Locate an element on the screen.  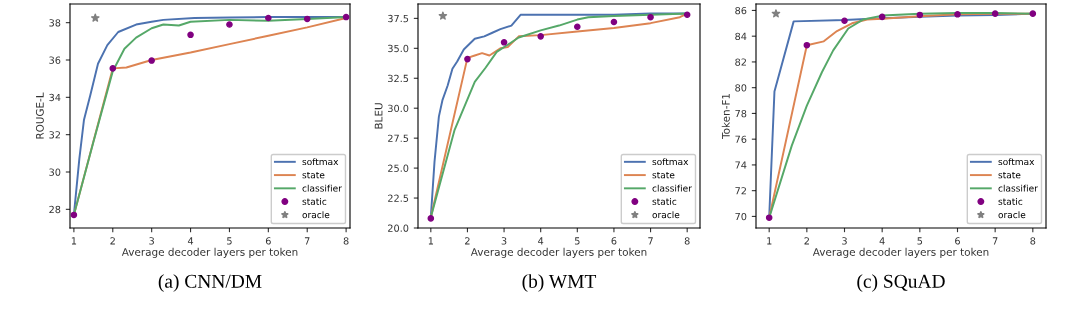
y-tick-label: 20.0 is located at coordinates (398, 228).